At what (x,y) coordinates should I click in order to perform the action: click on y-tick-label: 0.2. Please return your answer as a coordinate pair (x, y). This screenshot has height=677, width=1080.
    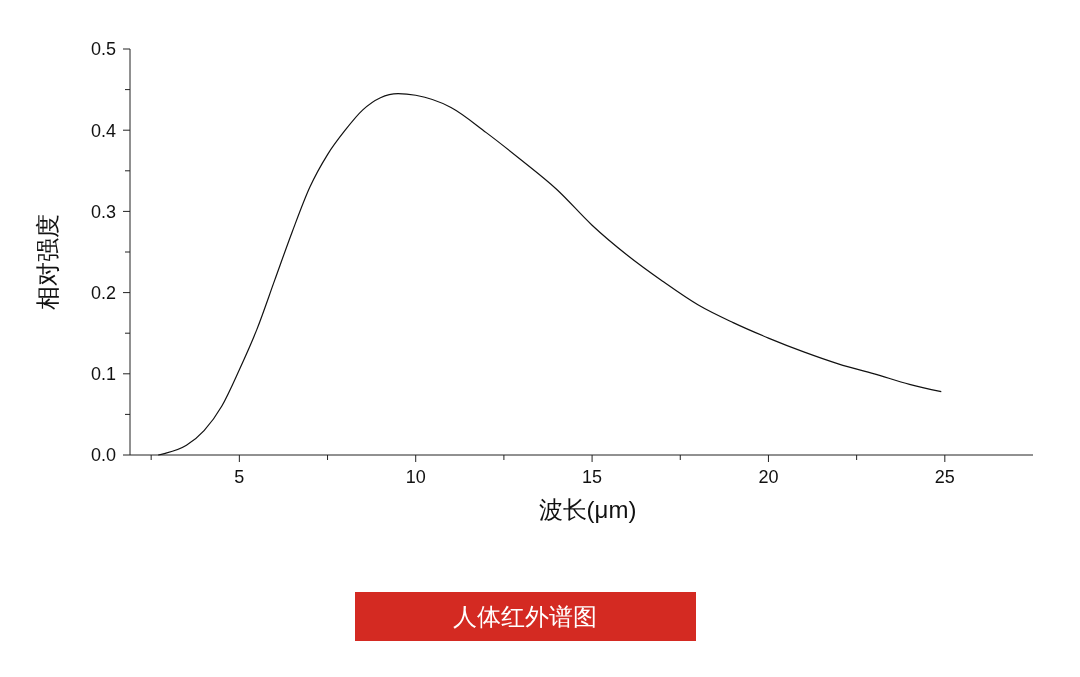
    Looking at the image, I should click on (103, 292).